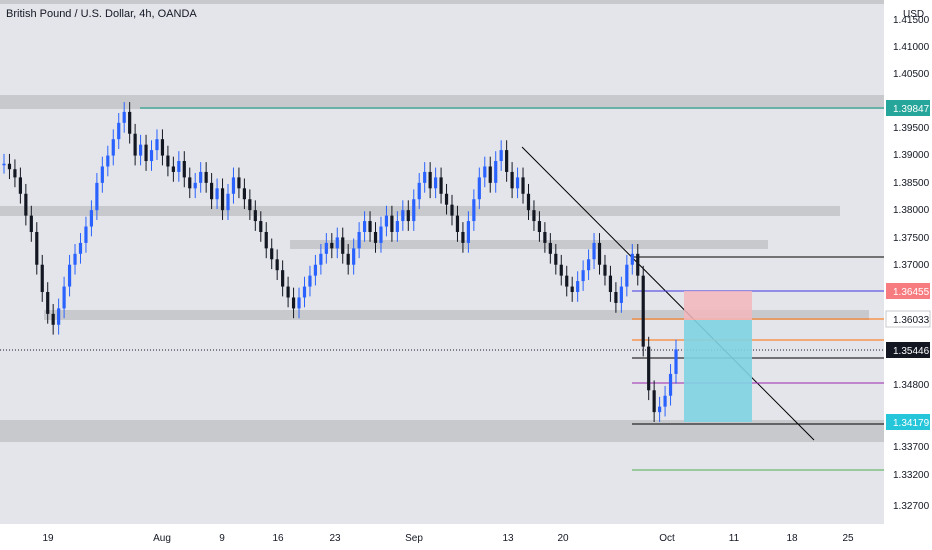 The image size is (932, 550). I want to click on time-scale, so click(466, 537).